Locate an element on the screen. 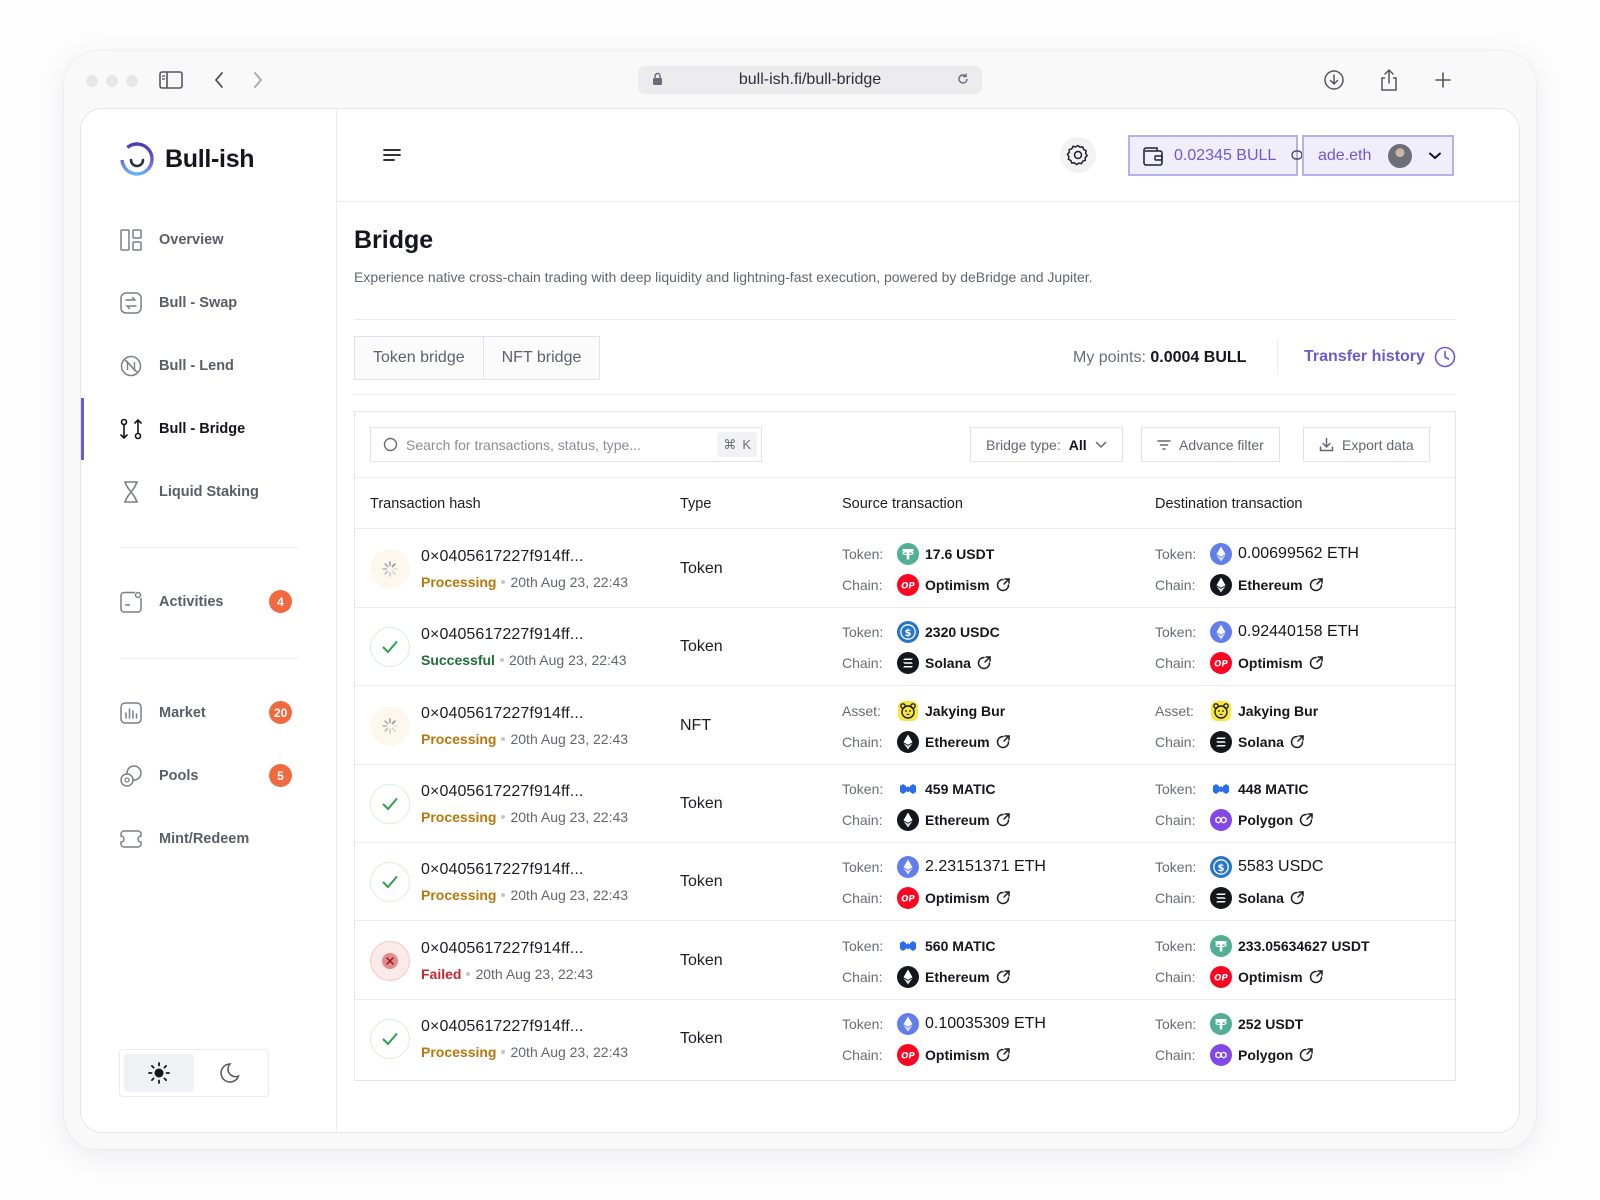 The width and height of the screenshot is (1600, 1200). column-header-type: Type is located at coordinates (696, 504).